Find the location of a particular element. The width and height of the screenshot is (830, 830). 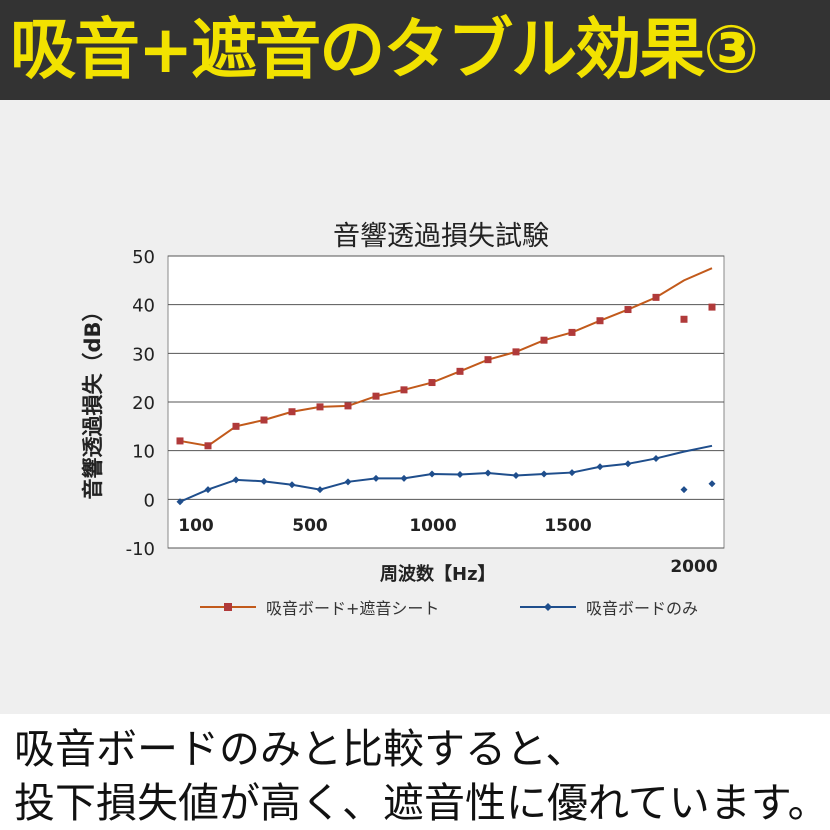

footer-caption: 吸音ボードのみと比較すると、 投下損失値が高く、遮音性に優れています。 is located at coordinates (421, 776).